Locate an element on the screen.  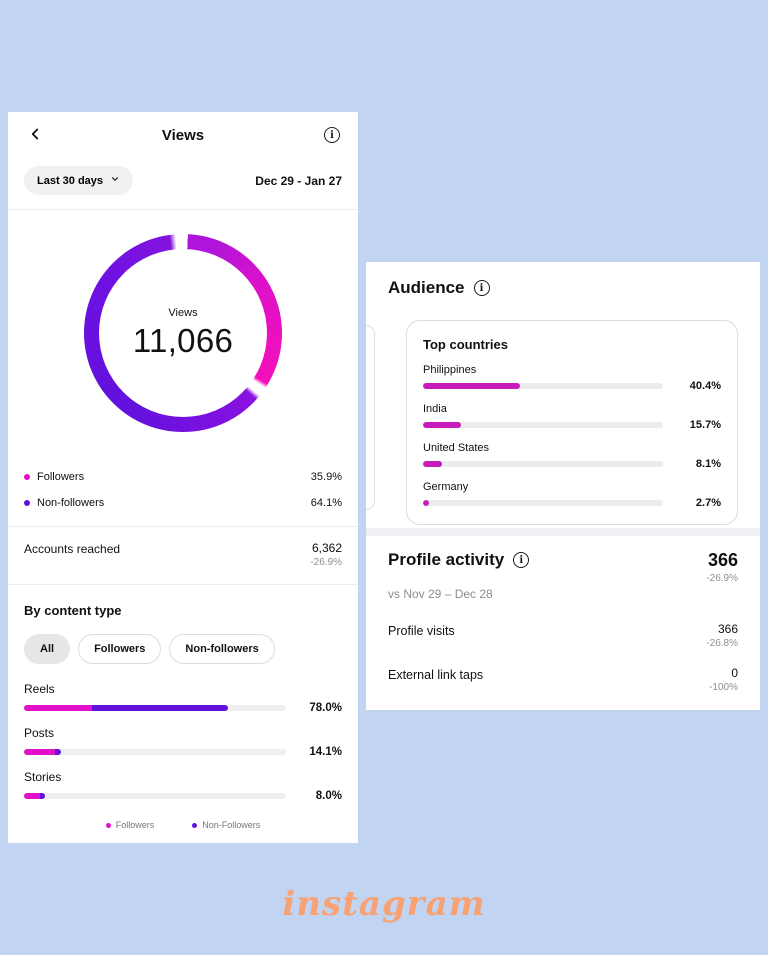
legend-row-followers: Followers 35.9% is located at coordinates (183, 477).